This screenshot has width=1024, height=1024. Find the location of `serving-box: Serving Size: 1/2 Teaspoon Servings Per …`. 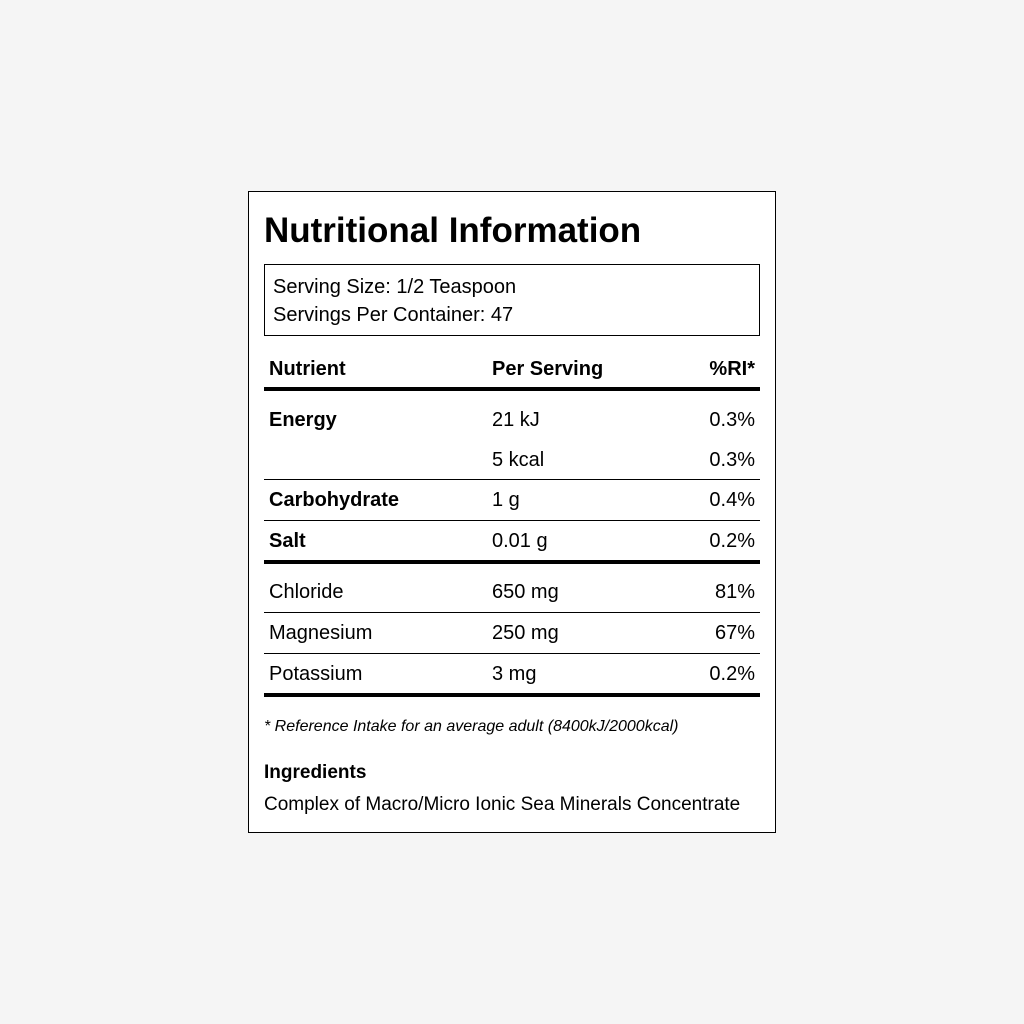

serving-box: Serving Size: 1/2 Teaspoon Servings Per … is located at coordinates (512, 300).